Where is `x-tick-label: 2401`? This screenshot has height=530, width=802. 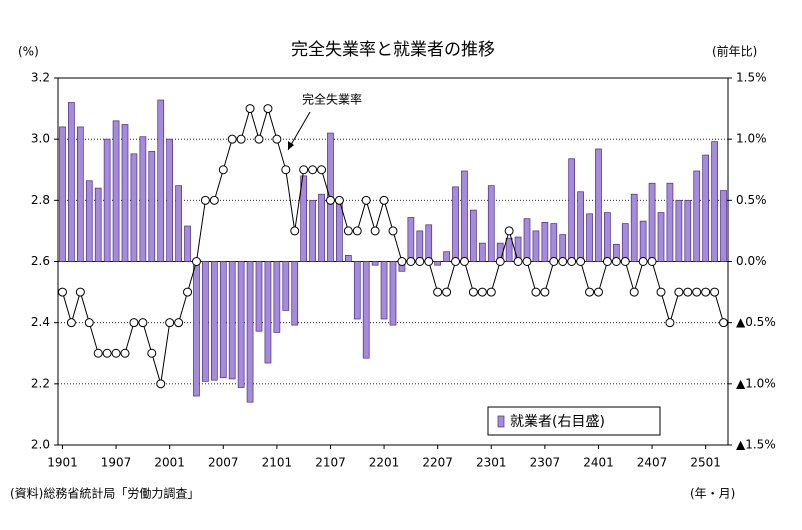 x-tick-label: 2401 is located at coordinates (598, 463).